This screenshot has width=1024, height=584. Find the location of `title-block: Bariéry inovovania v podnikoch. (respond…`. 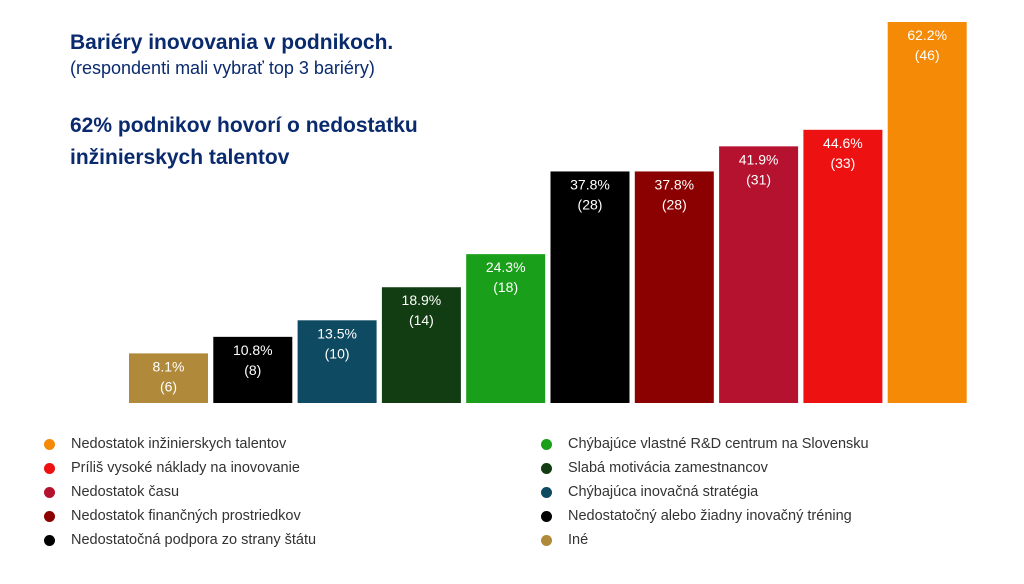

title-block: Bariéry inovovania v podnikoch. (respond… is located at coordinates (231, 55).